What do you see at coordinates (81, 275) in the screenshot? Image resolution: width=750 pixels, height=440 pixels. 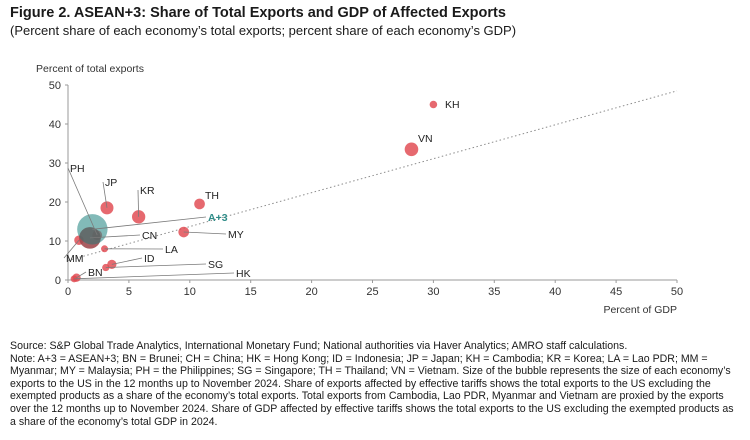 I see `leader-line-bn` at bounding box center [81, 275].